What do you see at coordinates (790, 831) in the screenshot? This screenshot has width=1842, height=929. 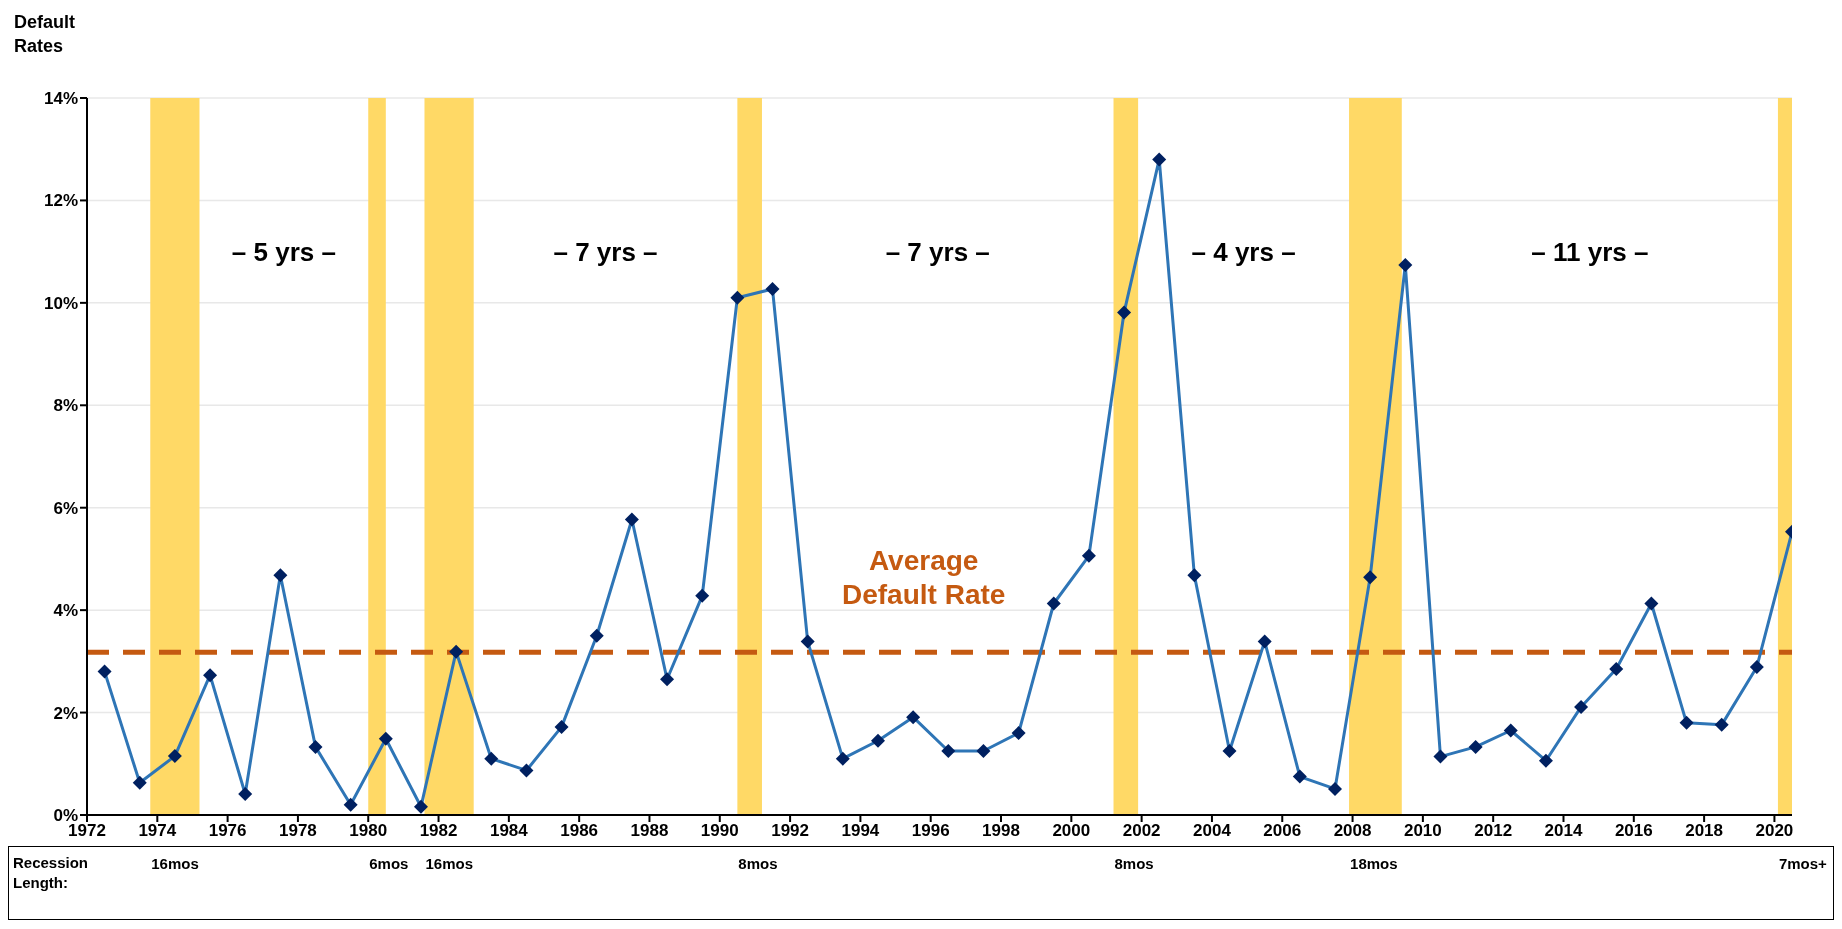 I see `x-tick-label: 1992` at bounding box center [790, 831].